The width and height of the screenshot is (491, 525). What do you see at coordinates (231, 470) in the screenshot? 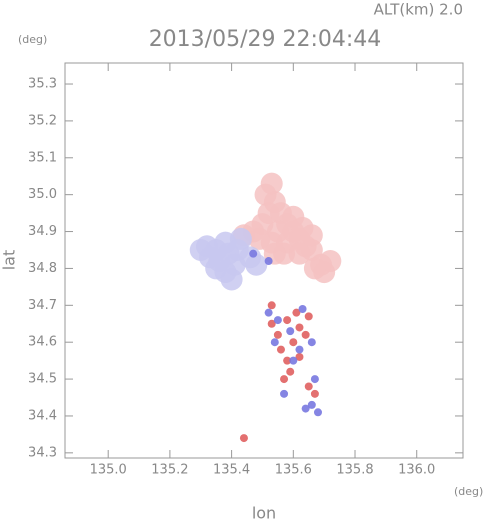
I see `x-tick-label: 135.4` at bounding box center [231, 470].